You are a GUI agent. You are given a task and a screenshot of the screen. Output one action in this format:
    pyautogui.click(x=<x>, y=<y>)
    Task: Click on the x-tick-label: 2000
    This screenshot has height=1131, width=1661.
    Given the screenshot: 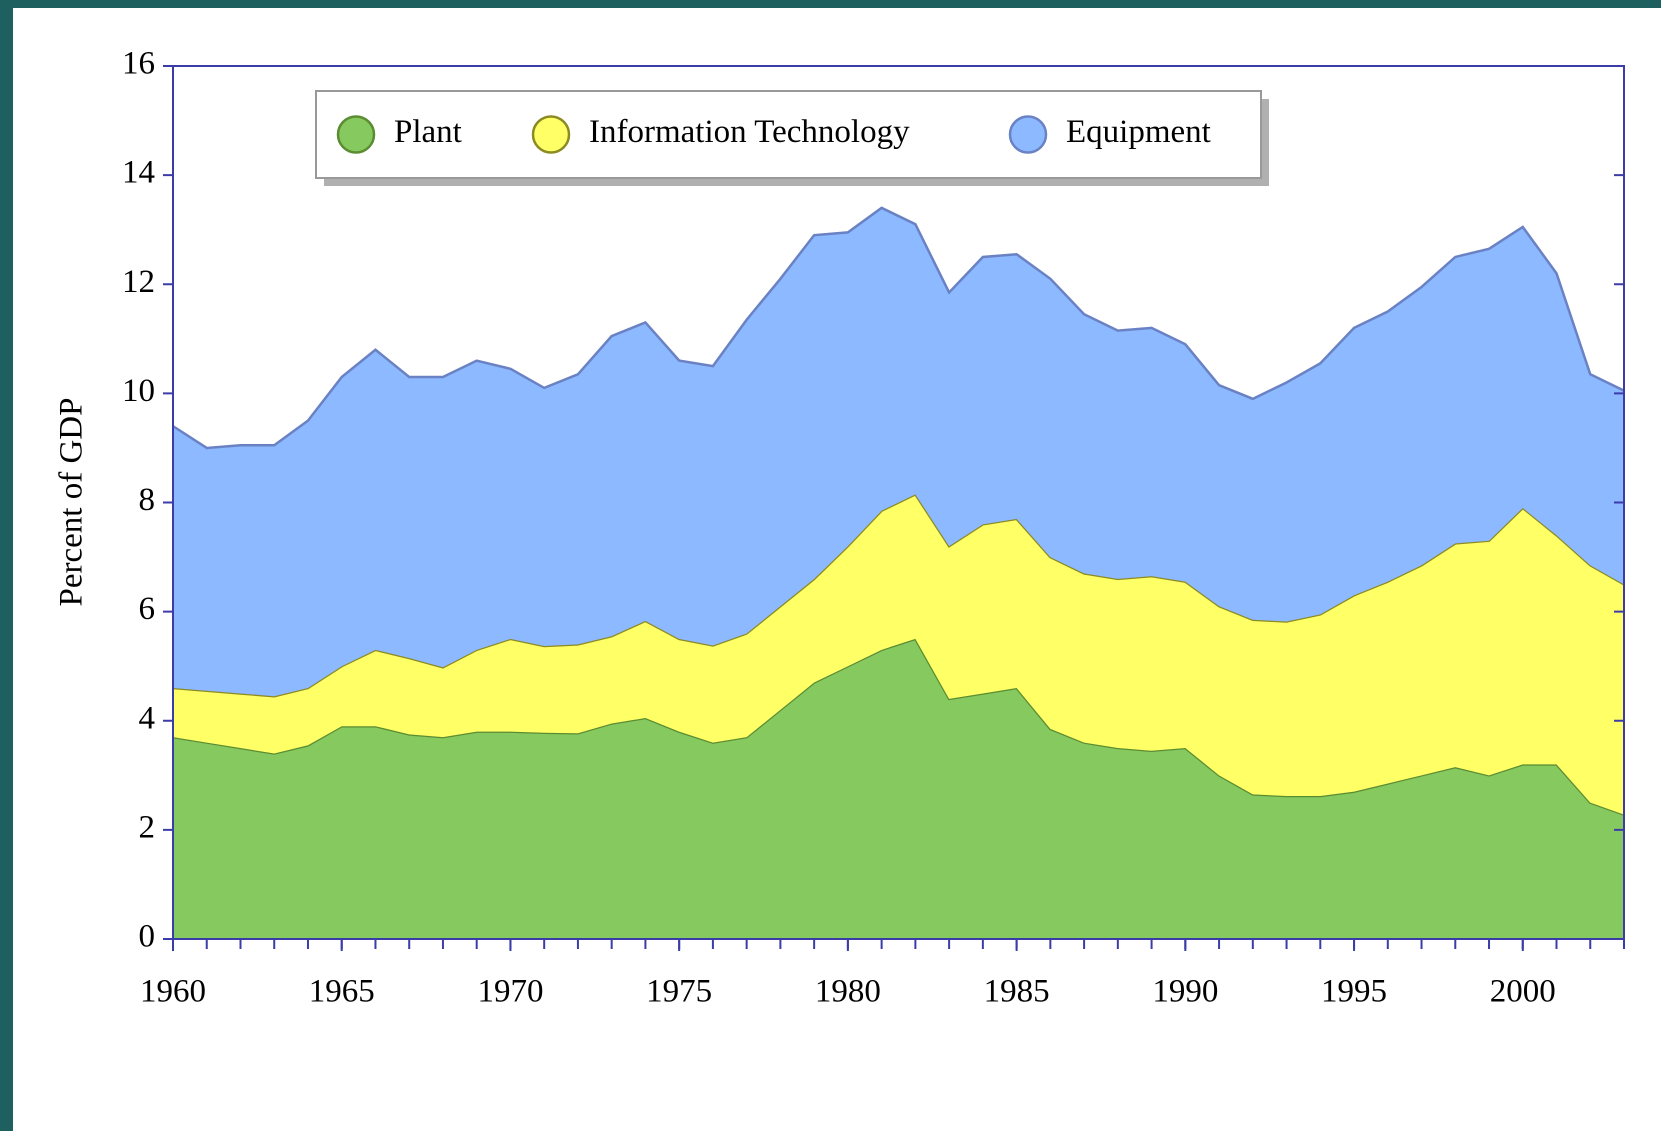 What is the action you would take?
    pyautogui.click(x=1523, y=992)
    